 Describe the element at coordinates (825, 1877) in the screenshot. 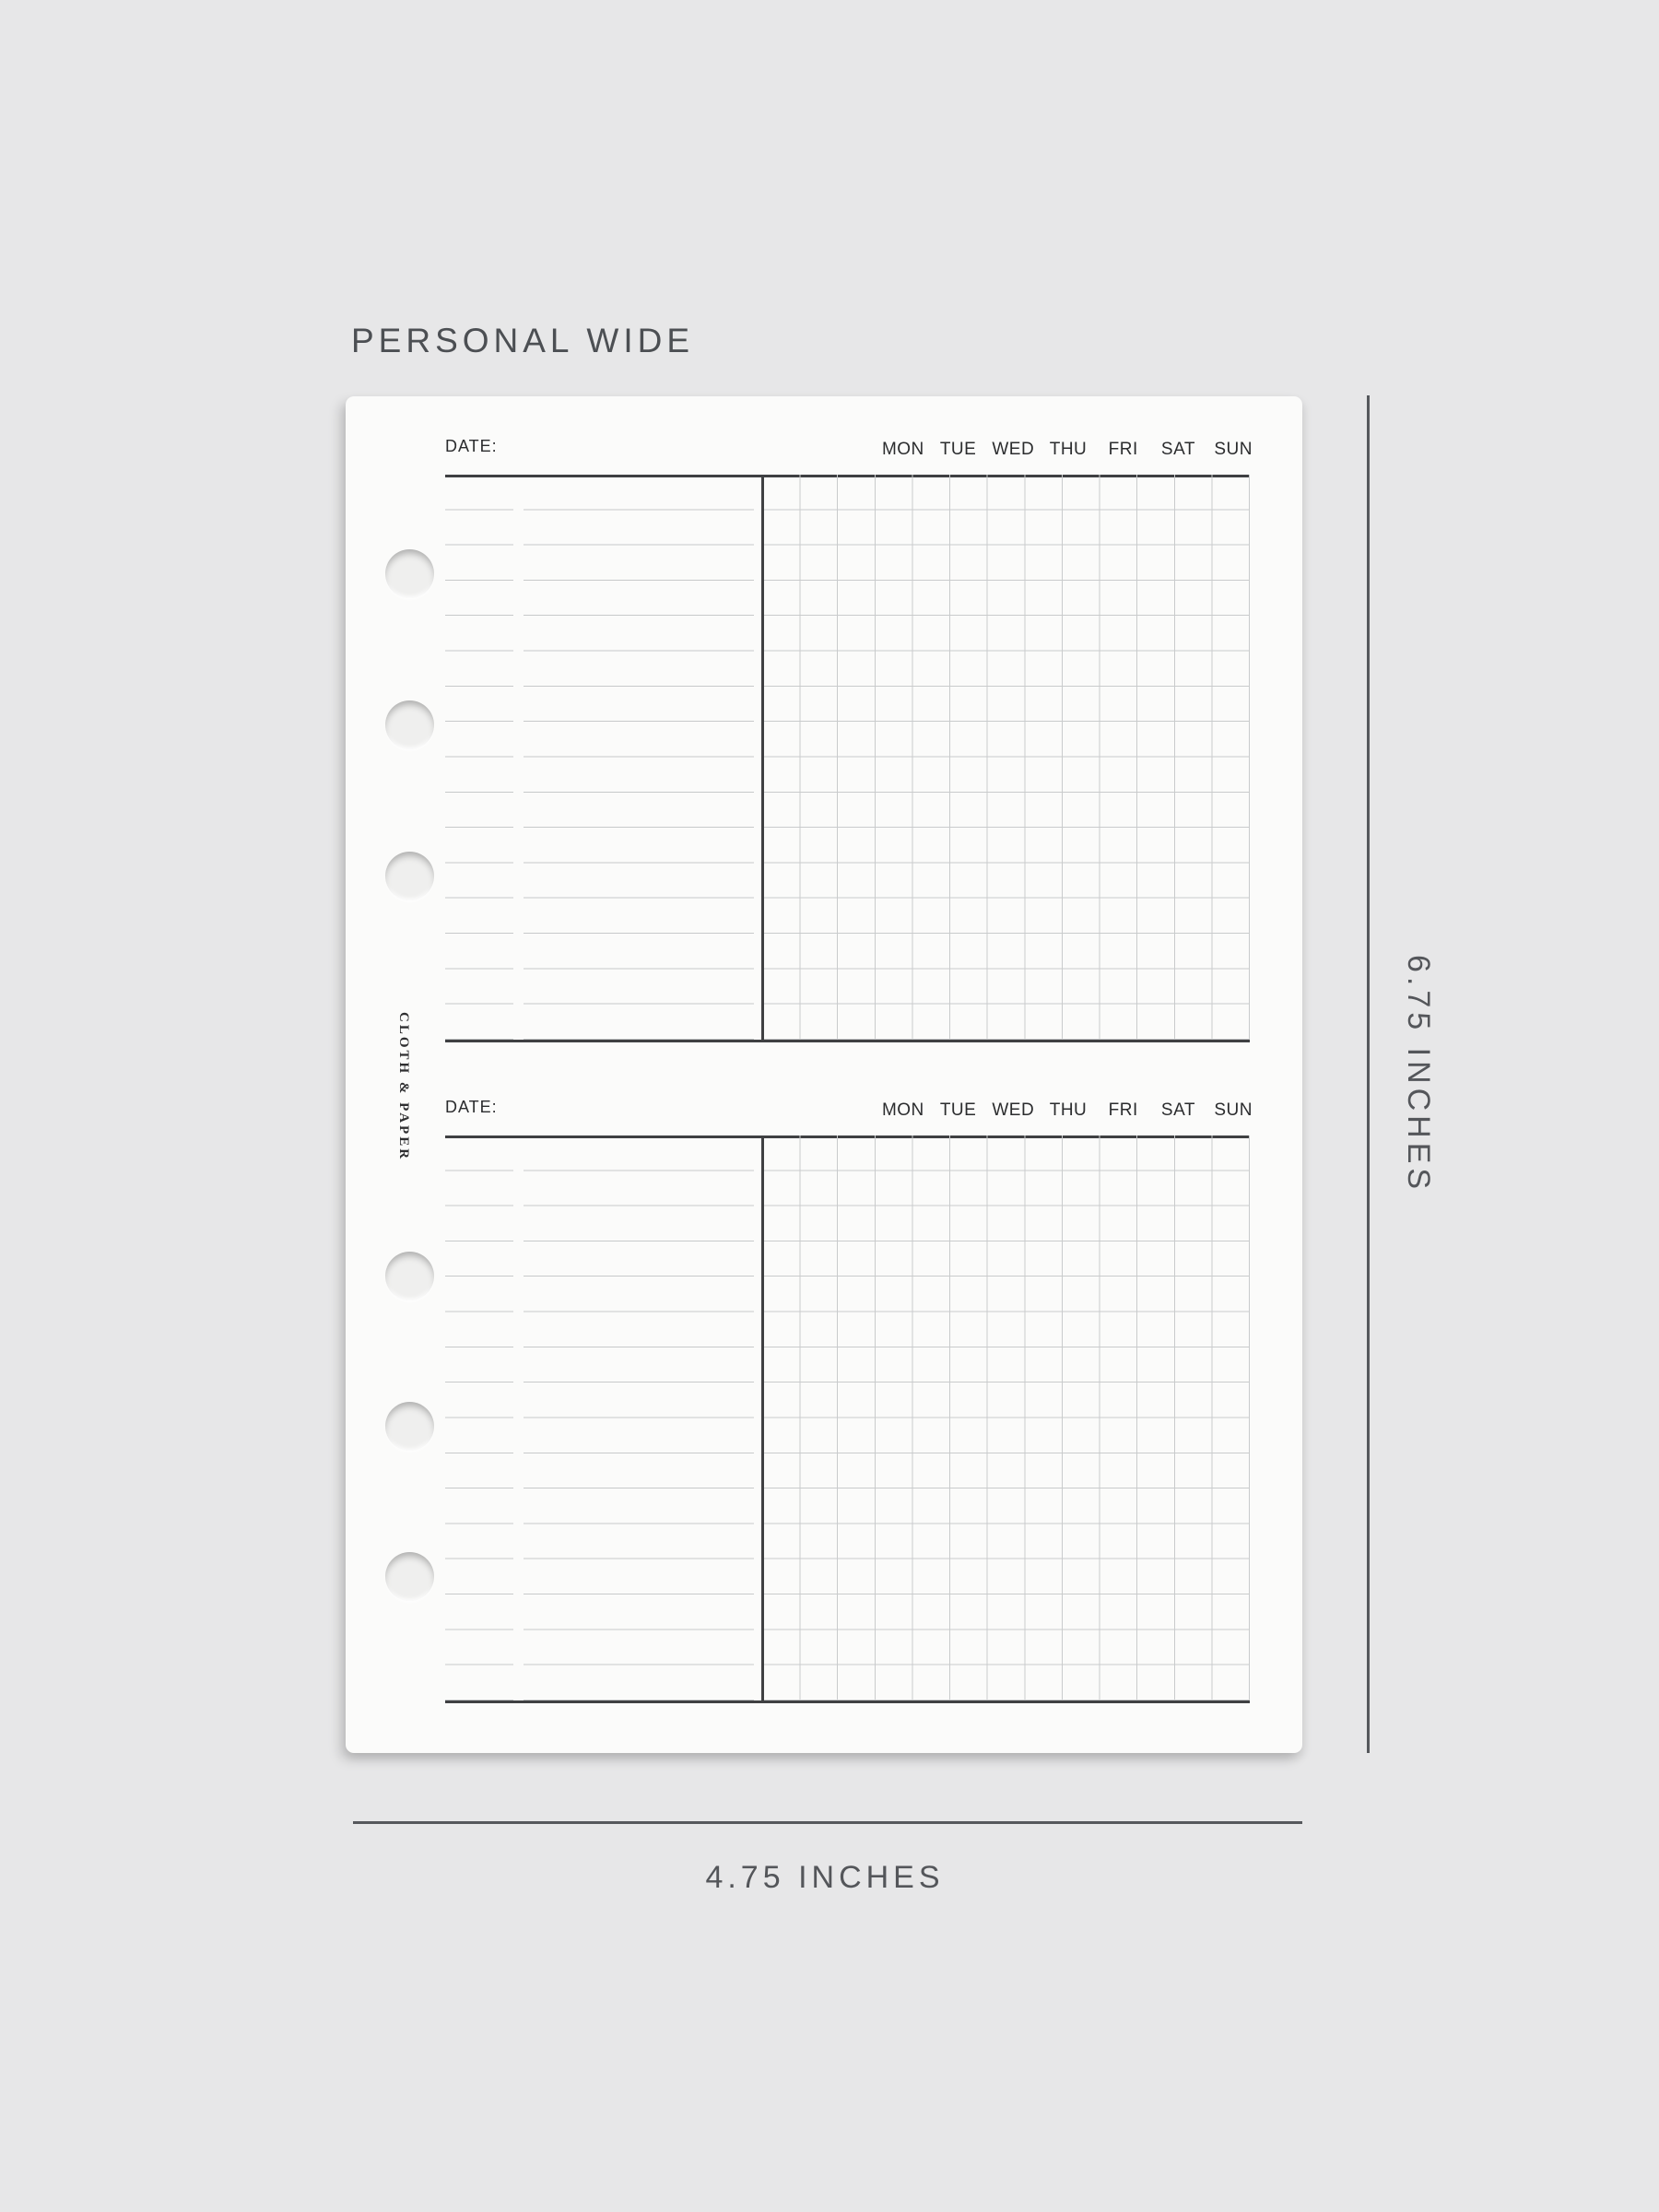

I see `width-measurement-label: 4.75 INCHES` at that location.